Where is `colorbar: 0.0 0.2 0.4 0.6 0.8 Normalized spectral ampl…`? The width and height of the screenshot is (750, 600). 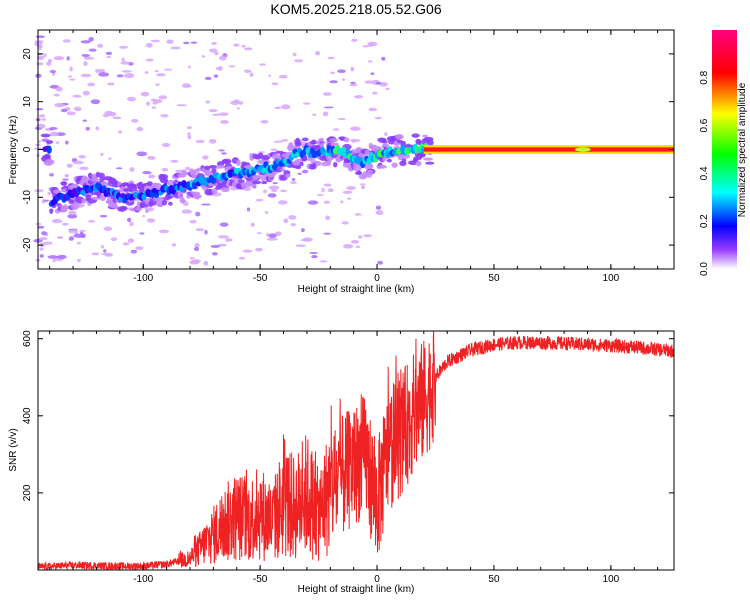
colorbar: 0.0 0.2 0.4 0.6 0.8 Normalized spectral ampl… is located at coordinates (723, 153).